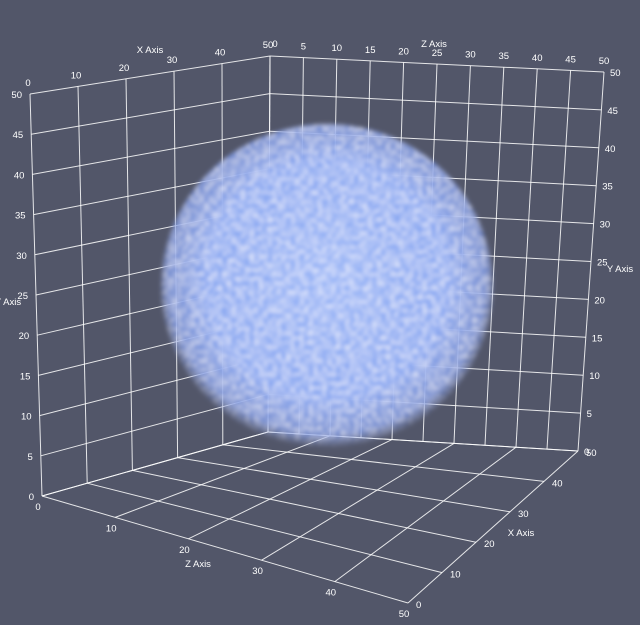 This screenshot has width=640, height=625. Describe the element at coordinates (418, 605) in the screenshot. I see `bottom-x-tick-label: 0` at that location.